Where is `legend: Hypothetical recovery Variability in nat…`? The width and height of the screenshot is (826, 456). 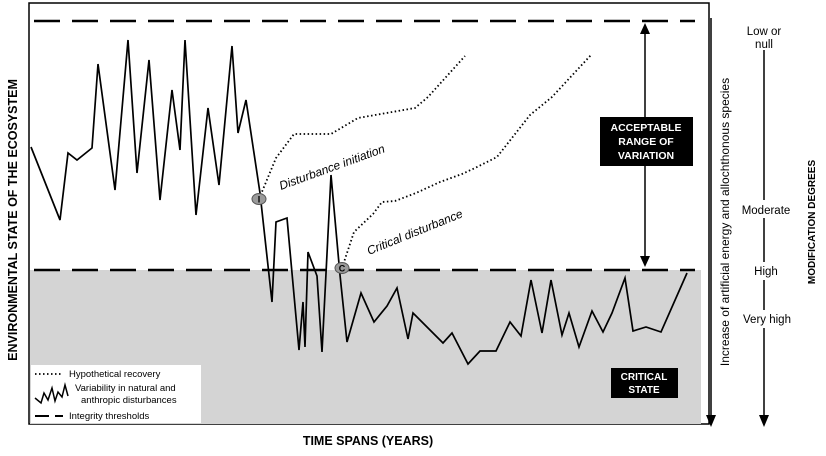
legend: Hypothetical recovery Variability in nat… is located at coordinates (116, 394).